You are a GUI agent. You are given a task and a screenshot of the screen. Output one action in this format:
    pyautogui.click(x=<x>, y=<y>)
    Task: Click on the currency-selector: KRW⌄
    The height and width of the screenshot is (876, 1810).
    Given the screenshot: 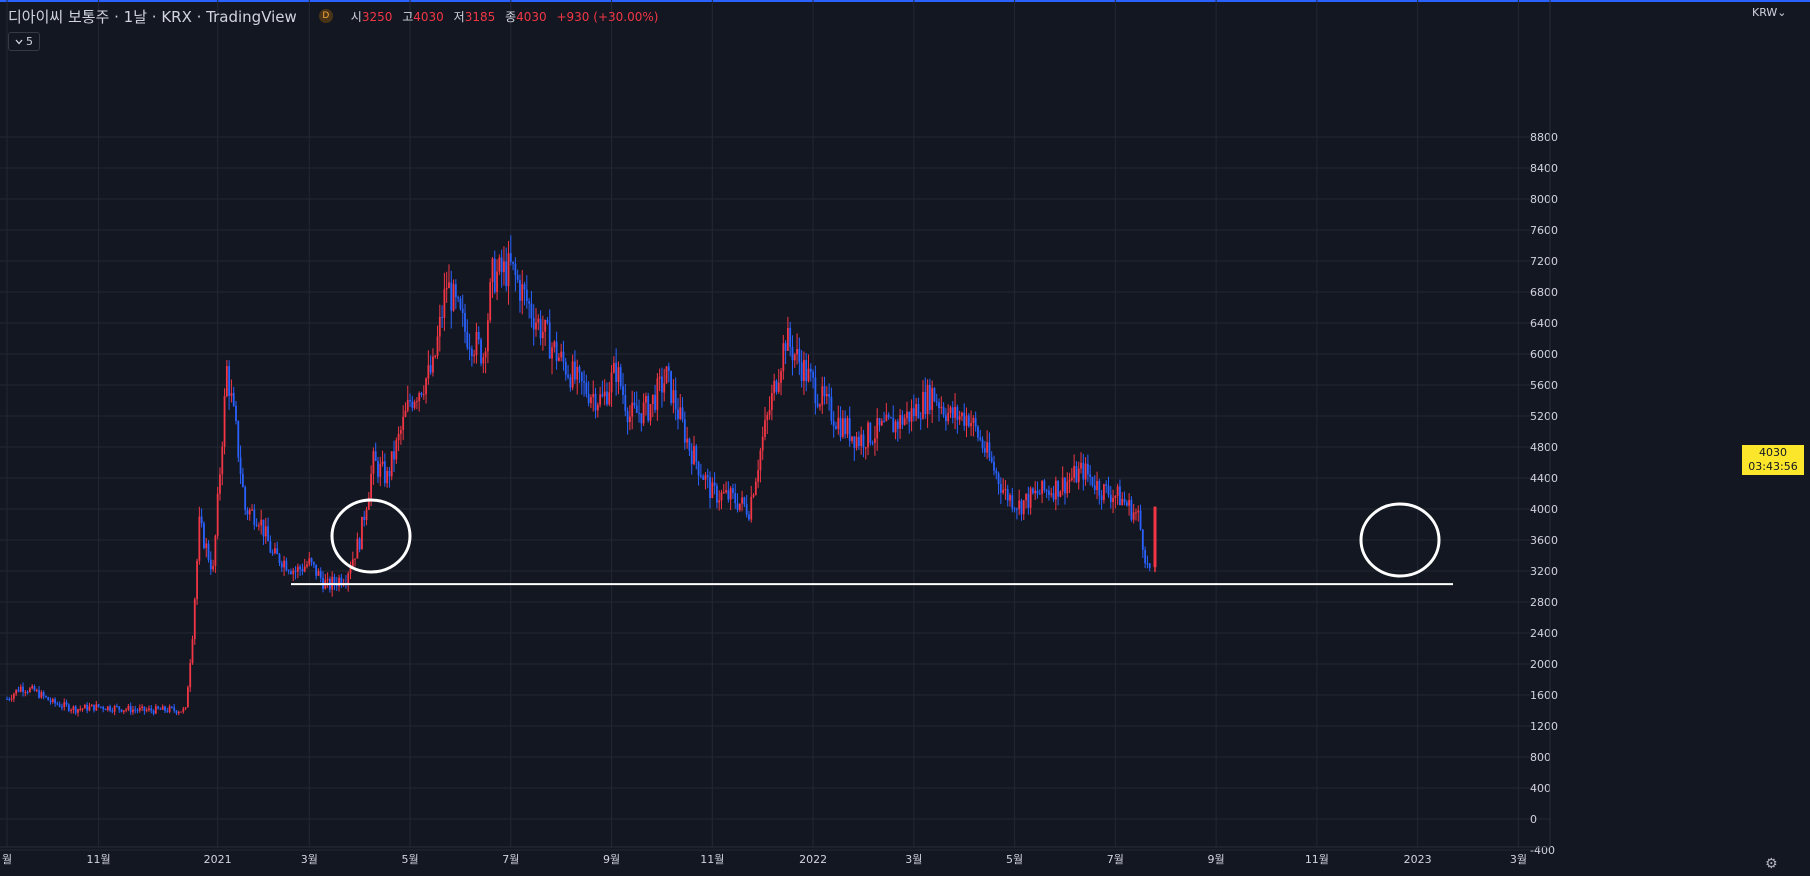 What is the action you would take?
    pyautogui.click(x=1769, y=12)
    